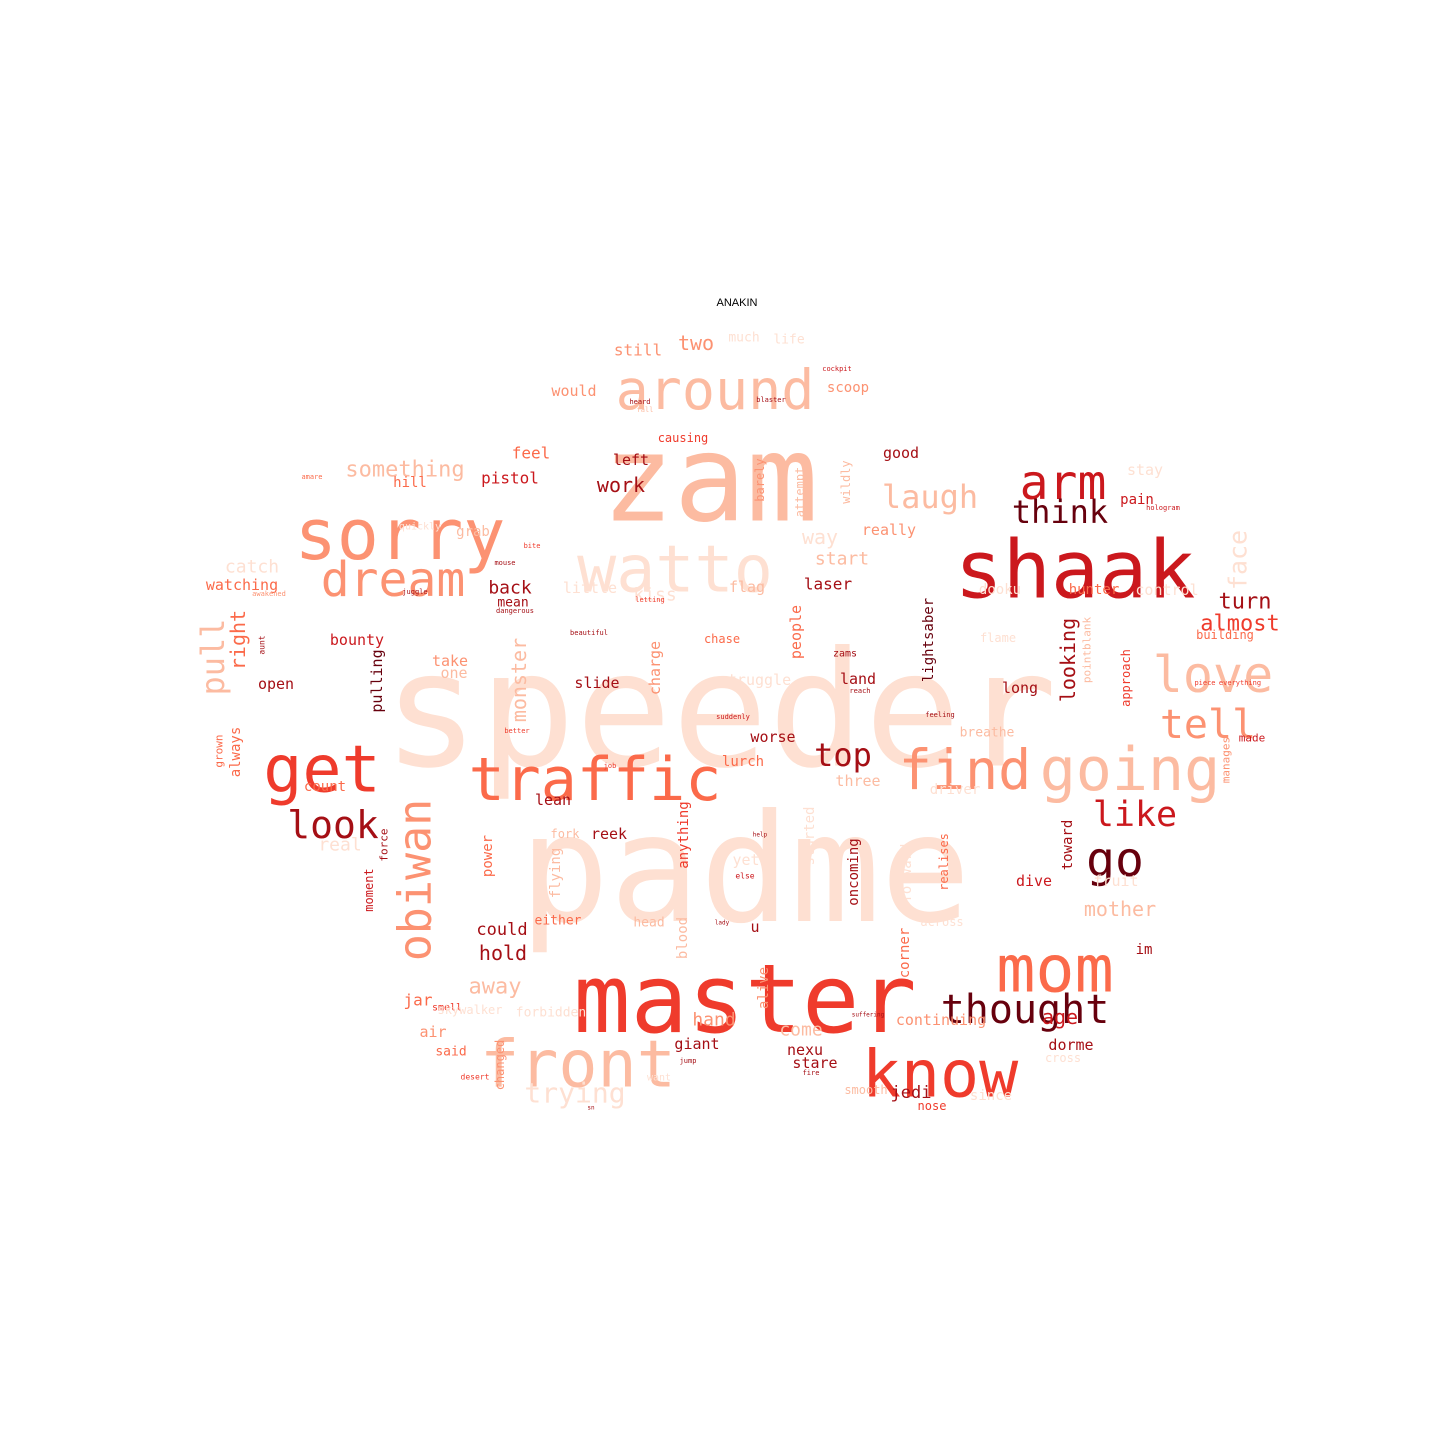  I want to click on word-people: people, so click(796, 632).